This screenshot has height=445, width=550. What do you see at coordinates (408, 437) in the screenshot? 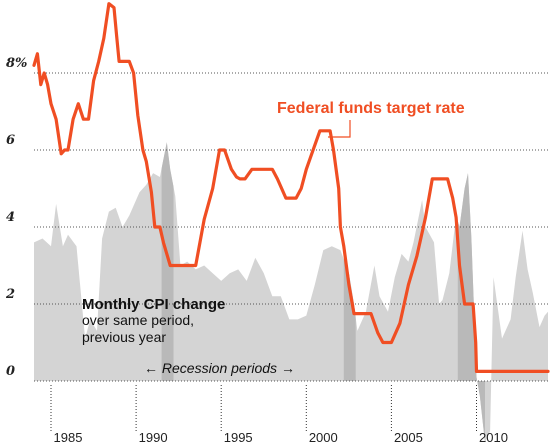
I see `x-tick-label: 2005` at bounding box center [408, 437].